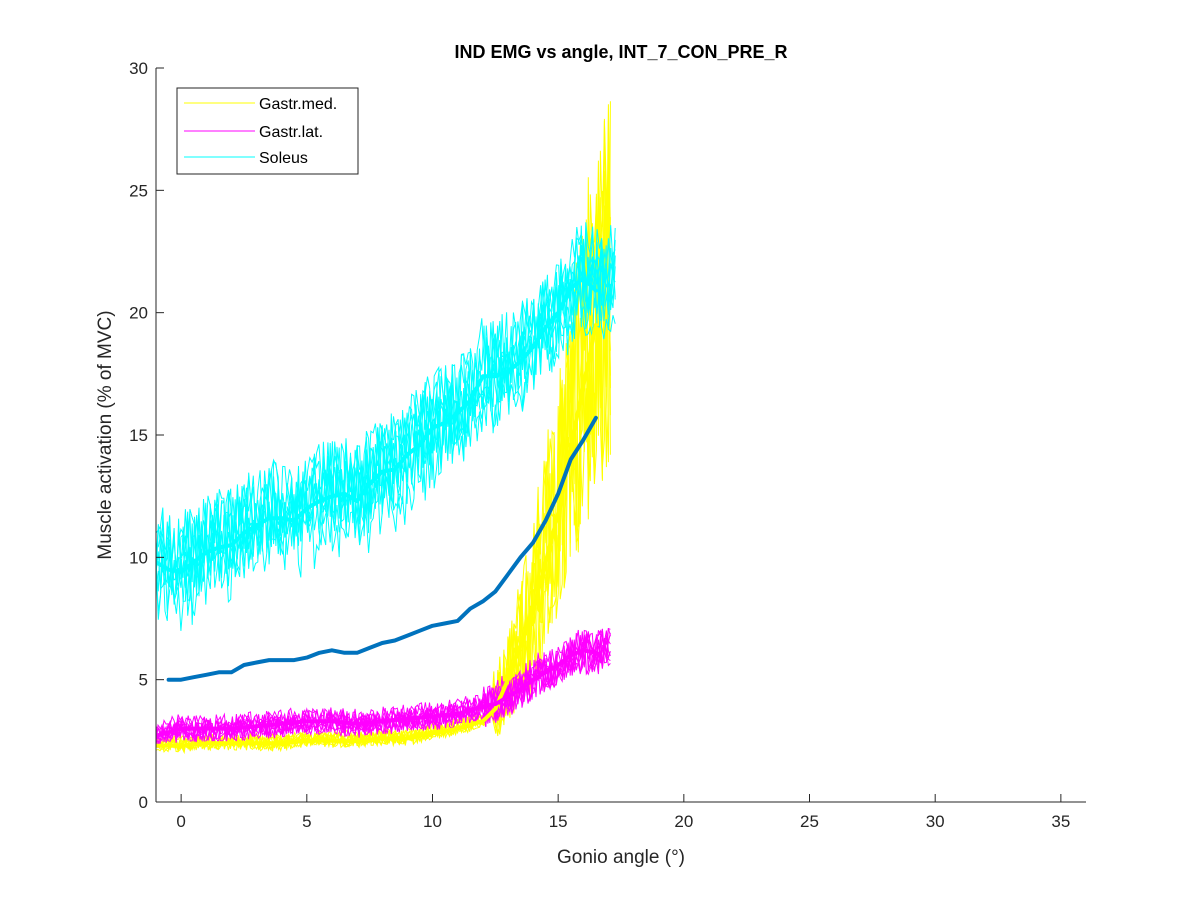  Describe the element at coordinates (377, 693) in the screenshot. I see `mean-line-gastr-lat` at that location.